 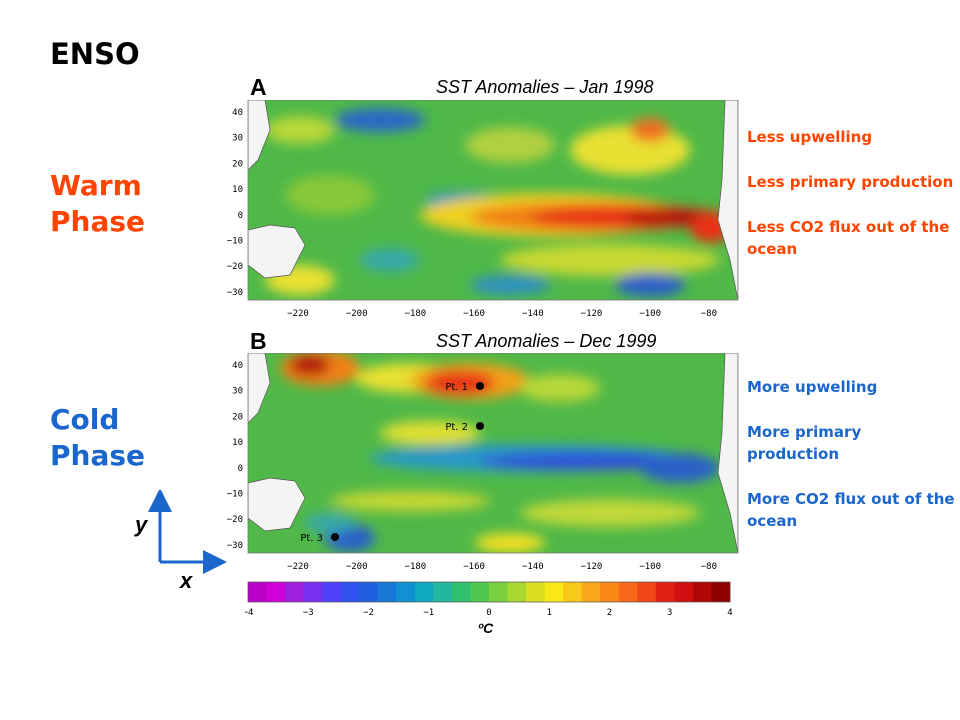 What do you see at coordinates (851, 510) in the screenshot?
I see `cold-note-co2-flux: More CO2 flux out of the ocean` at bounding box center [851, 510].